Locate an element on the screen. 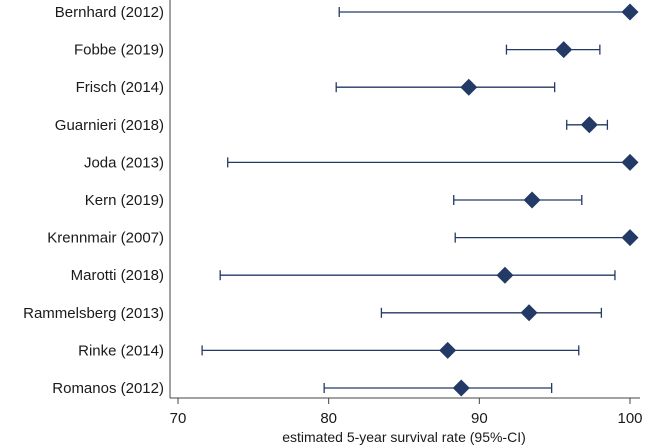 This screenshot has width=645, height=448. study-label: Joda (2013) is located at coordinates (124, 162).